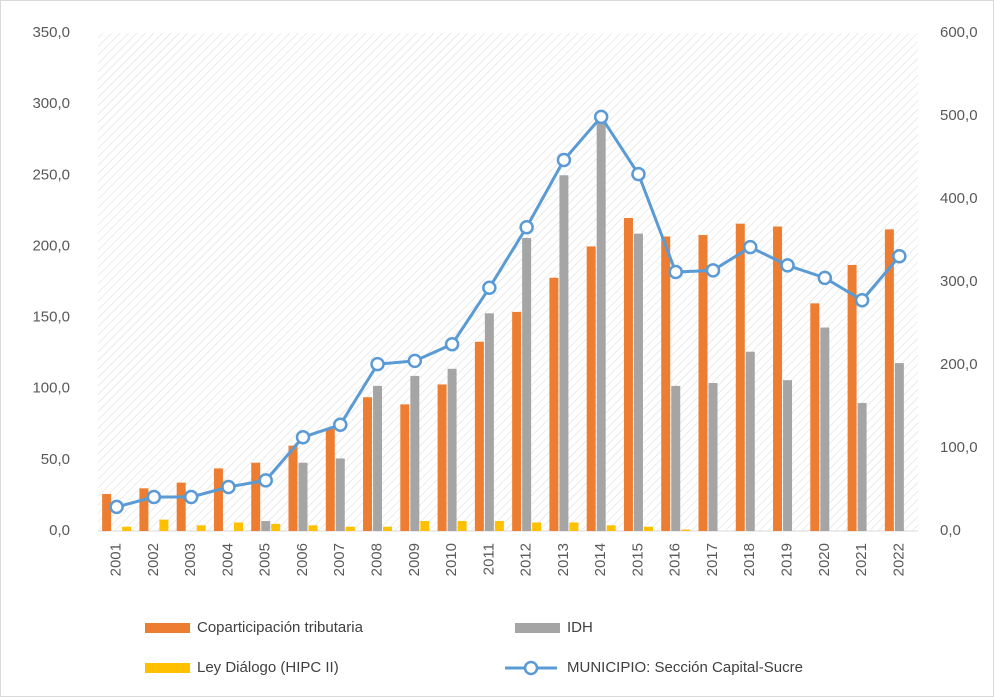 This screenshot has width=994, height=697. Describe the element at coordinates (268, 667) in the screenshot. I see `legend-label: Ley Diálogo (HIPC II)` at that location.